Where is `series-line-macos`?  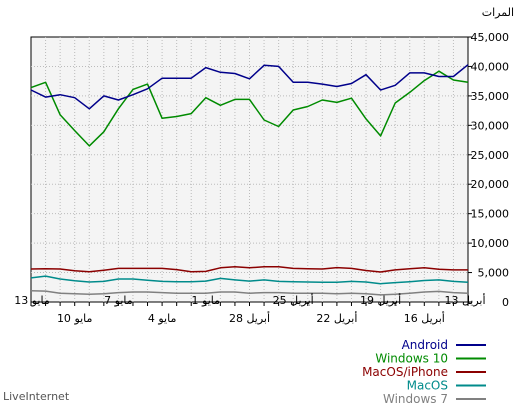 series-line-macos is located at coordinates (249, 280).